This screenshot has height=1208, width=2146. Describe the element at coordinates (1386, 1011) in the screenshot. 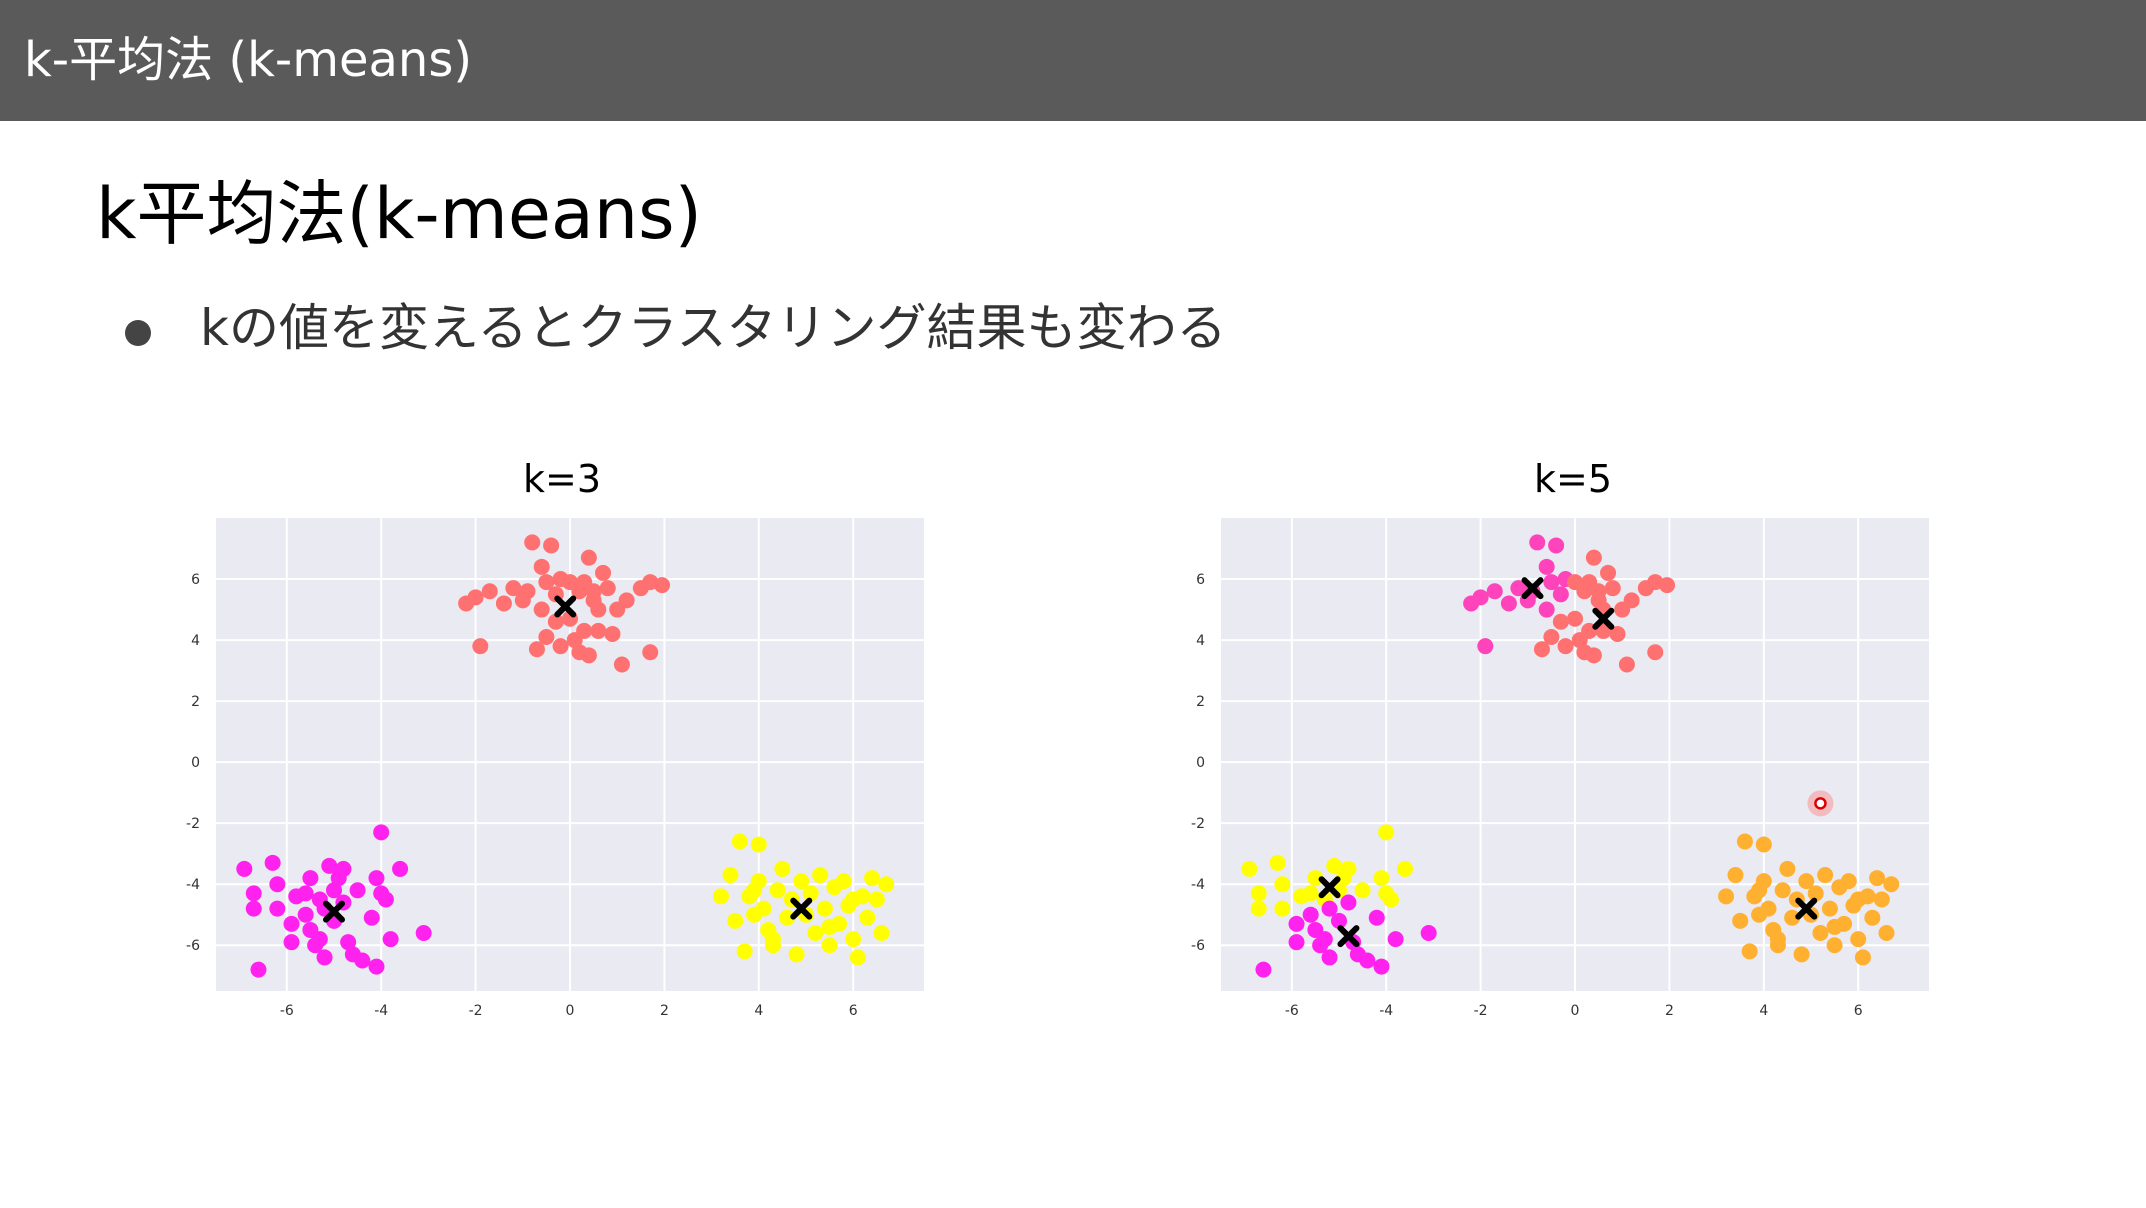

I see `x-tick-label: -4` at that location.